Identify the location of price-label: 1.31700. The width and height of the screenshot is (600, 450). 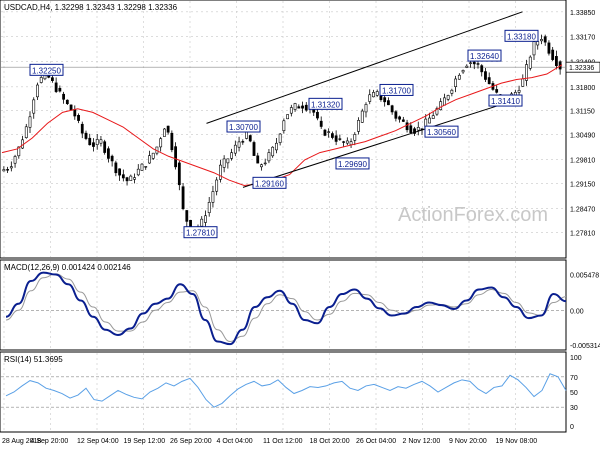
(396, 90).